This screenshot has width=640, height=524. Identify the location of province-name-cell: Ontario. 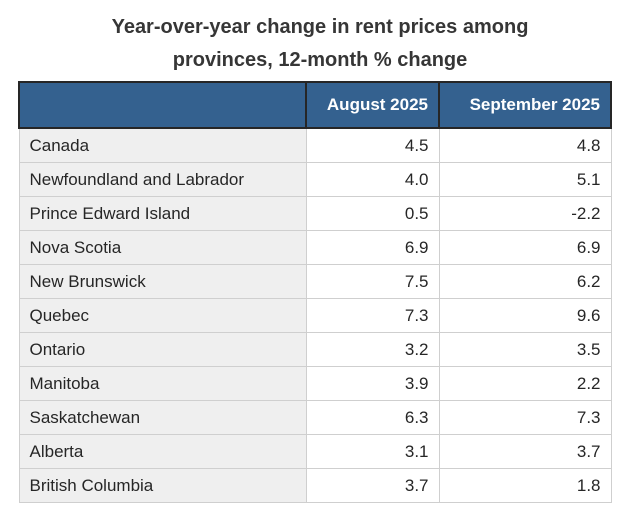
(162, 349).